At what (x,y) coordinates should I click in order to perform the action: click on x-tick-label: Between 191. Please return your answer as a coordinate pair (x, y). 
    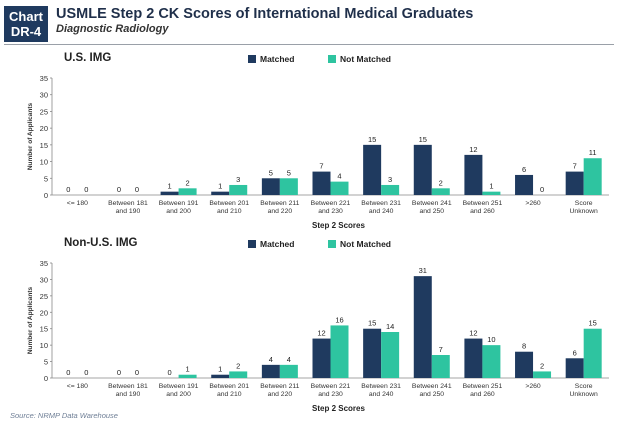
    Looking at the image, I should click on (179, 386).